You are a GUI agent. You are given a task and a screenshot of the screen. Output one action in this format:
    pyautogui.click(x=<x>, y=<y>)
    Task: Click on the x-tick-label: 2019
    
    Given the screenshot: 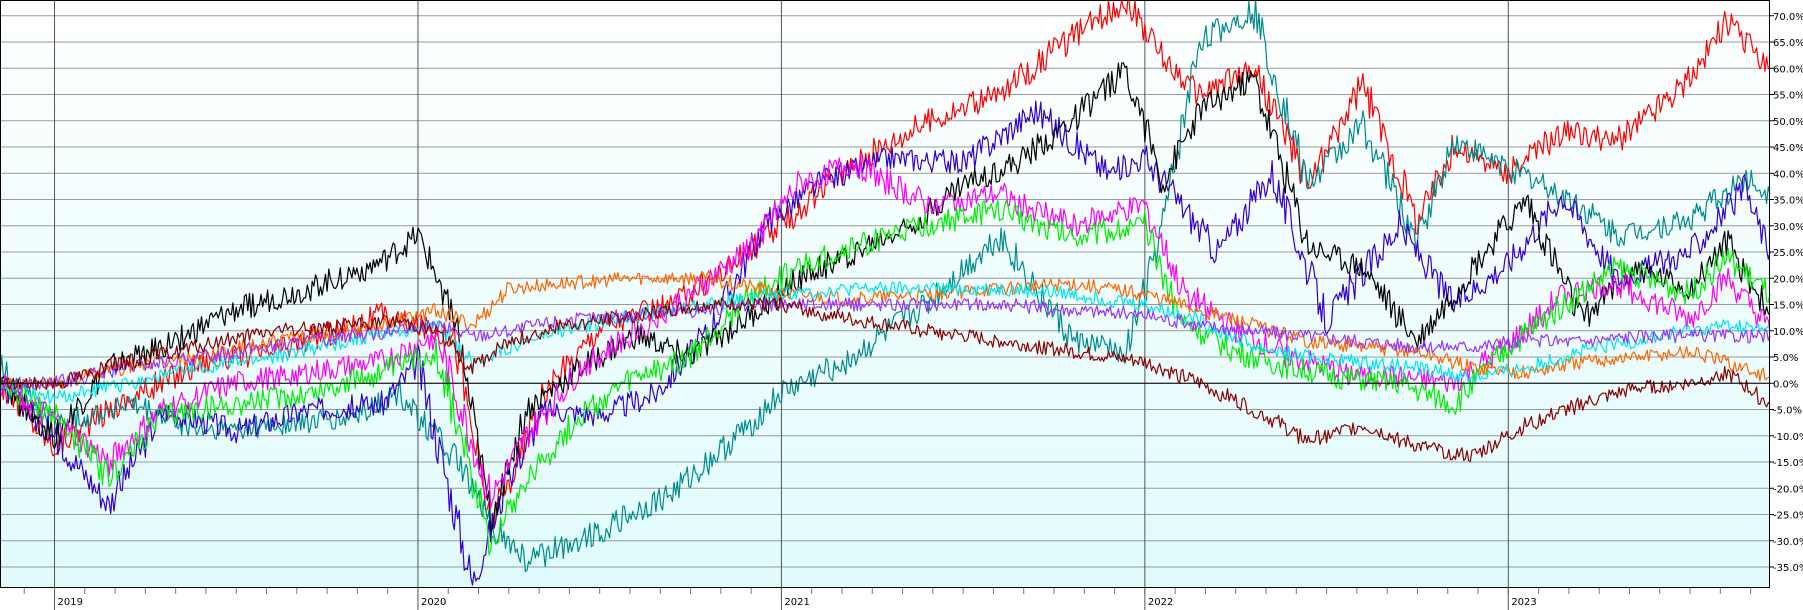 What is the action you would take?
    pyautogui.click(x=70, y=602)
    